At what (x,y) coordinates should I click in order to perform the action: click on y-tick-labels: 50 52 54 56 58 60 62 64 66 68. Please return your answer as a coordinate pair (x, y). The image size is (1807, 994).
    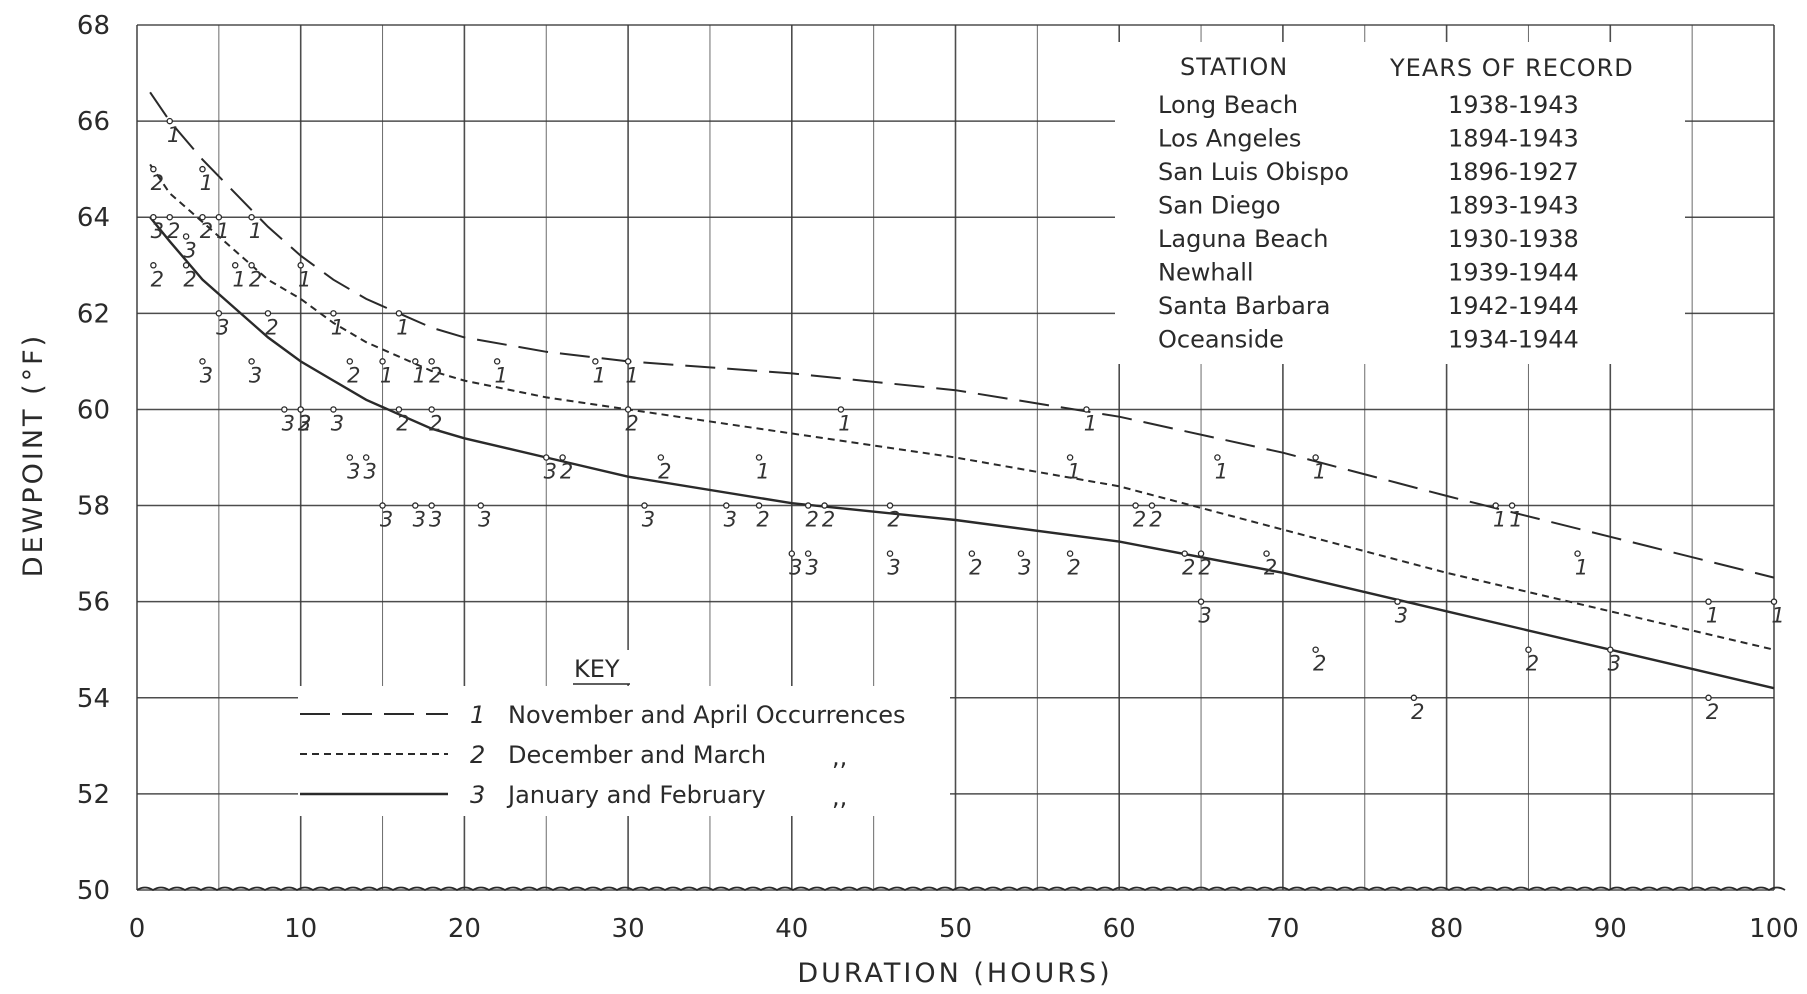
    Looking at the image, I should click on (93, 458).